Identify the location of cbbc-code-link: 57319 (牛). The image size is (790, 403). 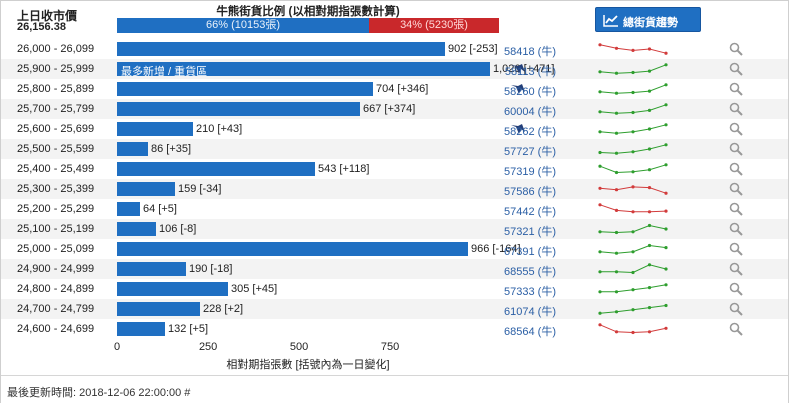
(530, 172).